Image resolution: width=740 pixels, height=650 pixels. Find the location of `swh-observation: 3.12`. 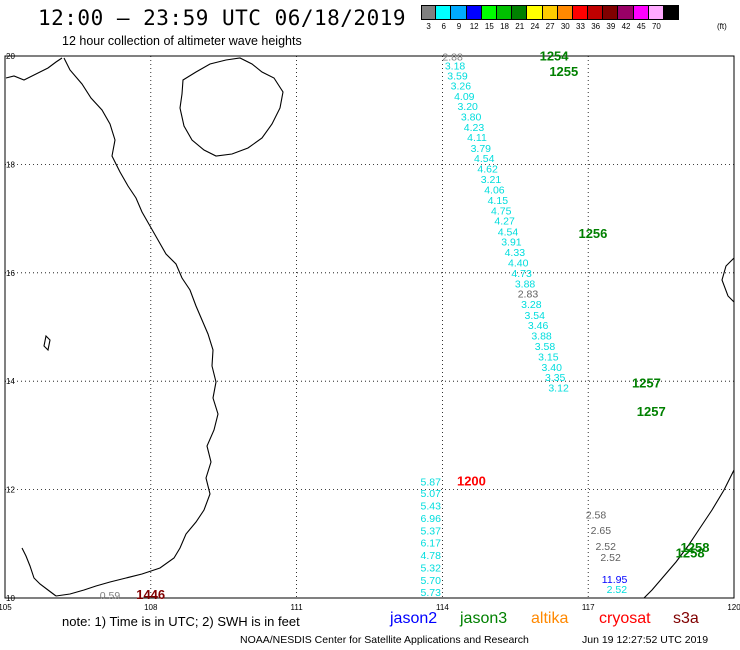

swh-observation: 3.12 is located at coordinates (558, 388).